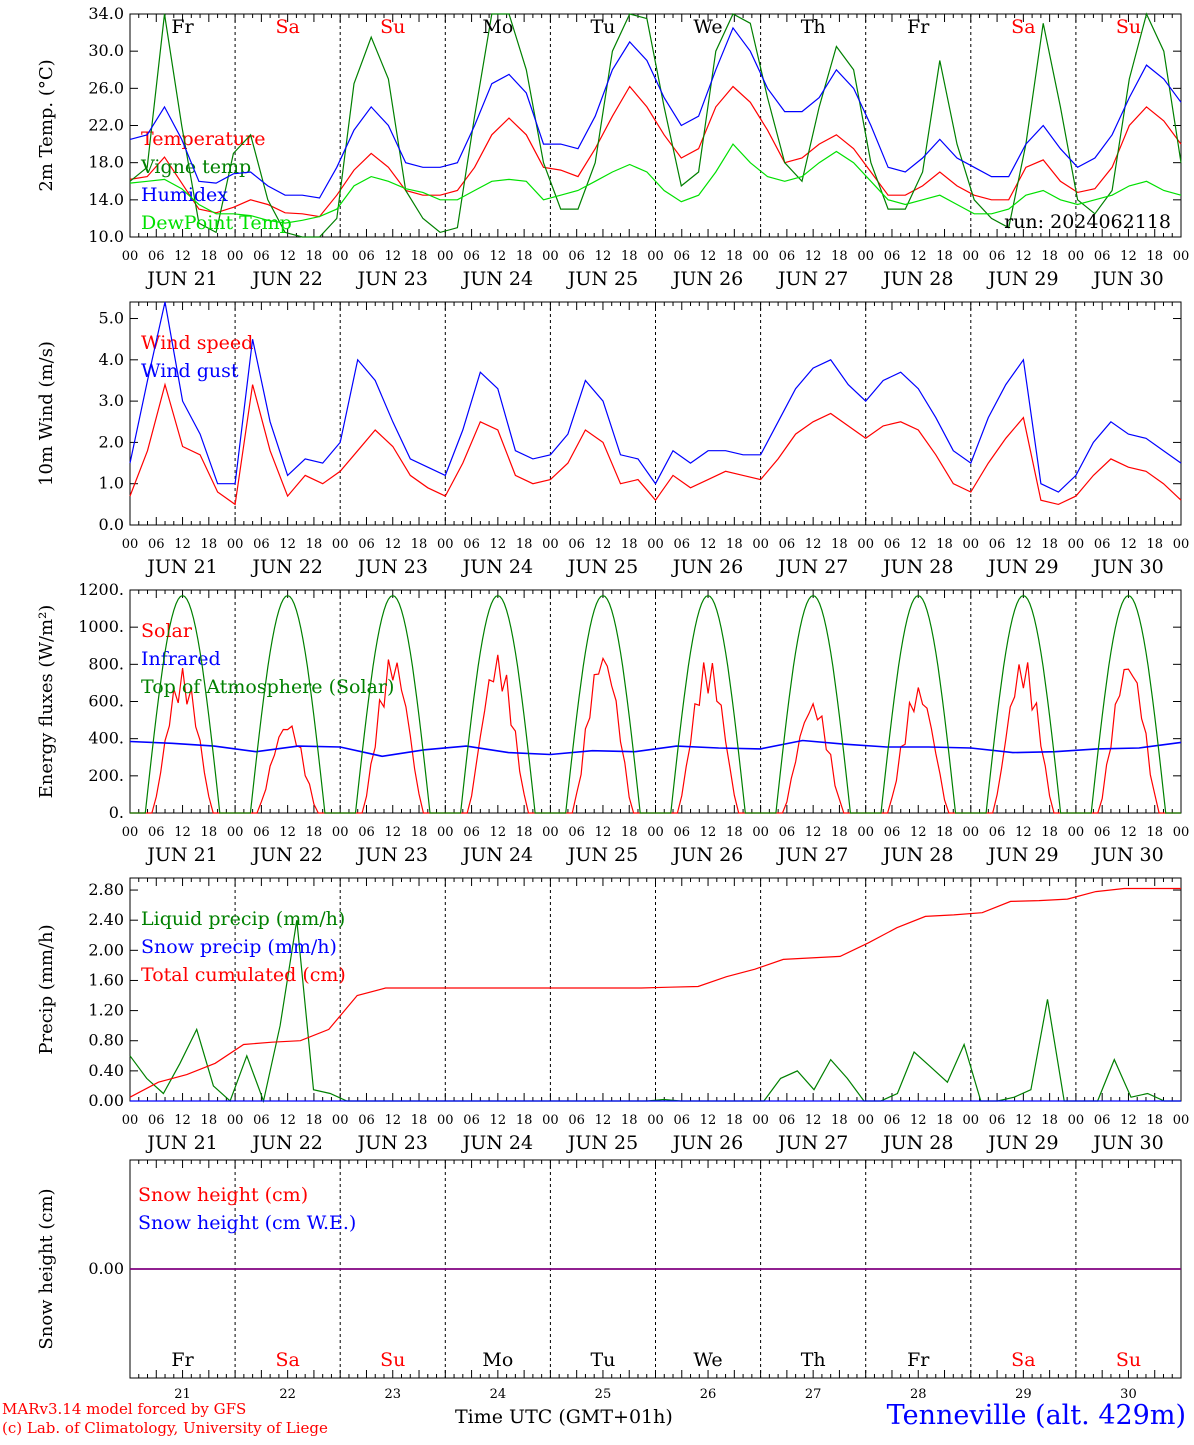 This screenshot has width=1194, height=1445. I want to click on y-tick-label: 22.0, so click(106, 125).